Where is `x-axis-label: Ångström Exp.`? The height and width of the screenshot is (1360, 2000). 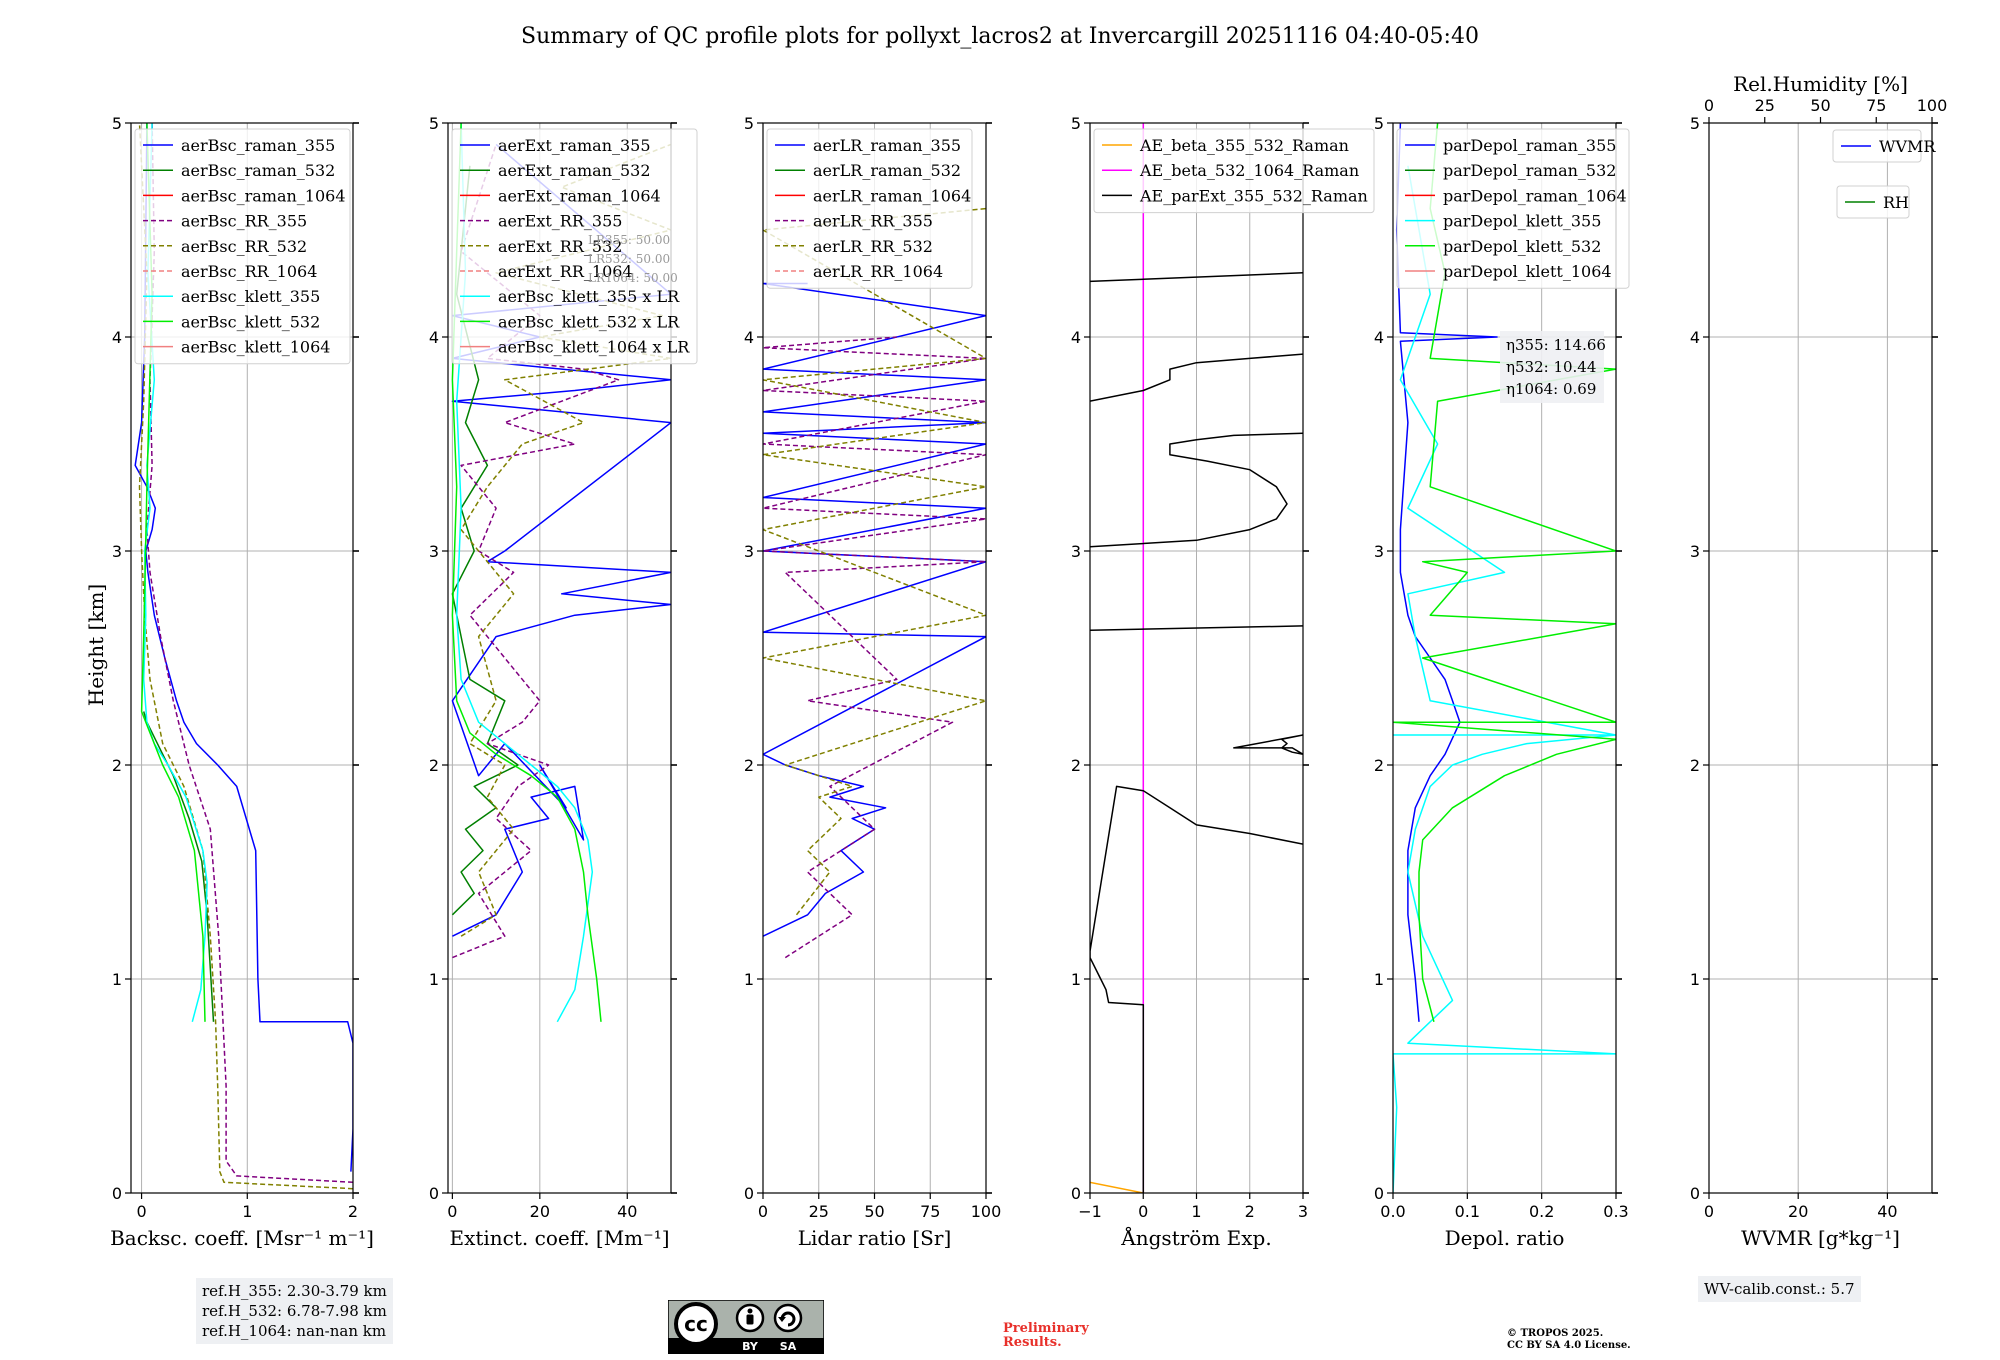
x-axis-label: Ångström Exp. is located at coordinates (1195, 1237).